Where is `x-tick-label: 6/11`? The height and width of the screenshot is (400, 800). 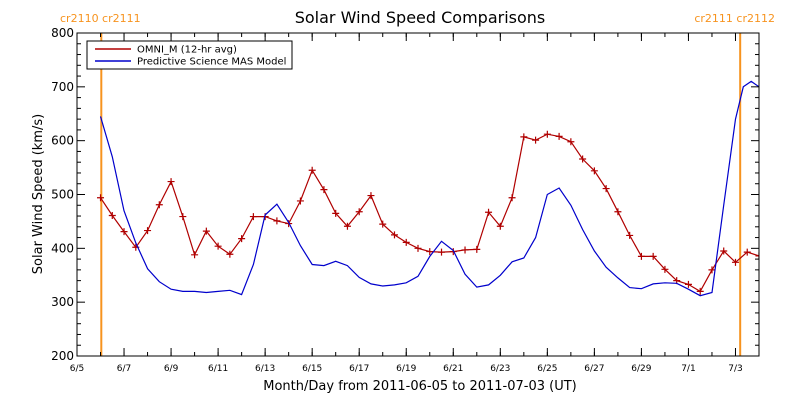
x-tick-label: 6/11 is located at coordinates (218, 369).